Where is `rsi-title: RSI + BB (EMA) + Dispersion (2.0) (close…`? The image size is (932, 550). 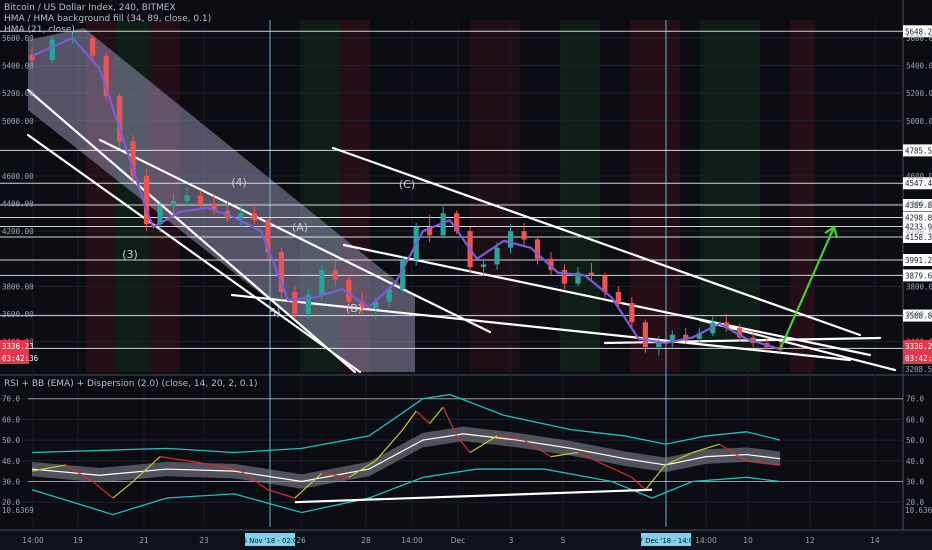
rsi-title: RSI + BB (EMA) + Dispersion (2.0) (close… is located at coordinates (131, 384).